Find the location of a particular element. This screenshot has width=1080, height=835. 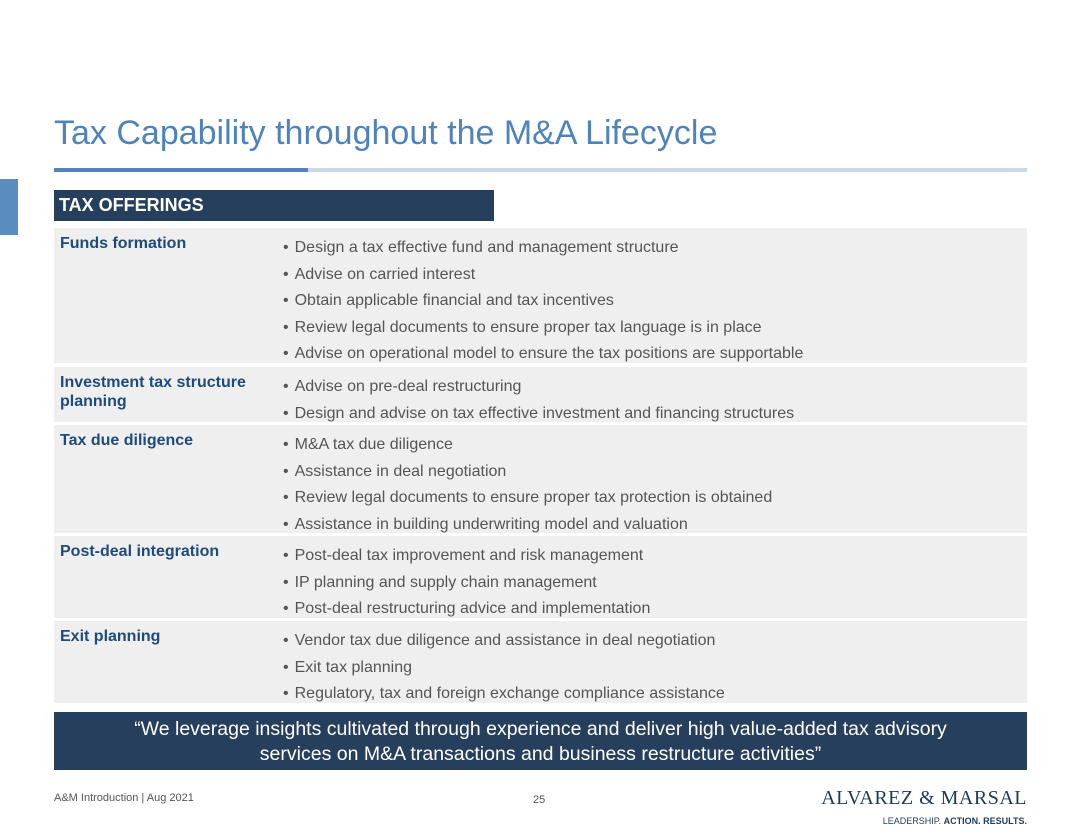

tagline-results: RESULTS. is located at coordinates (1005, 821).